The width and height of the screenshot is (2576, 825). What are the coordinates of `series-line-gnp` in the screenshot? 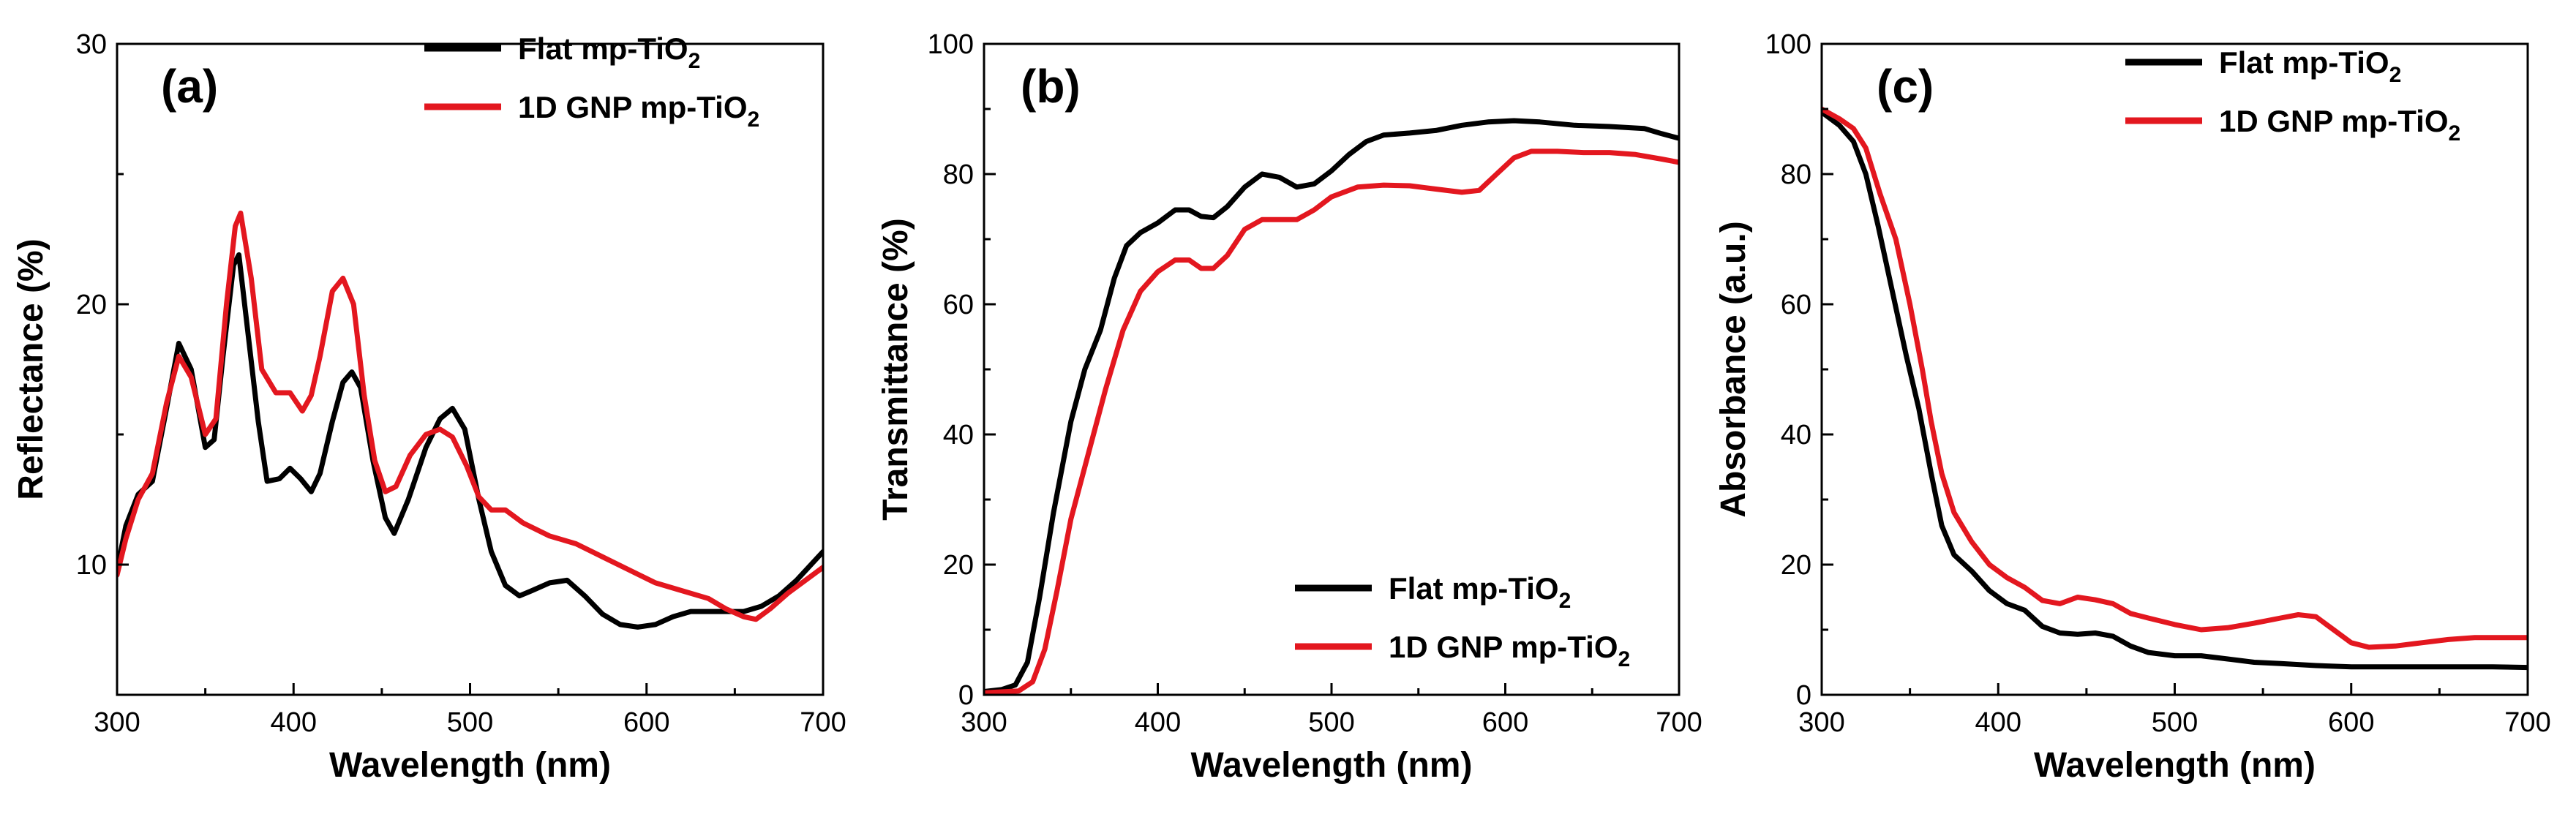 It's located at (470, 416).